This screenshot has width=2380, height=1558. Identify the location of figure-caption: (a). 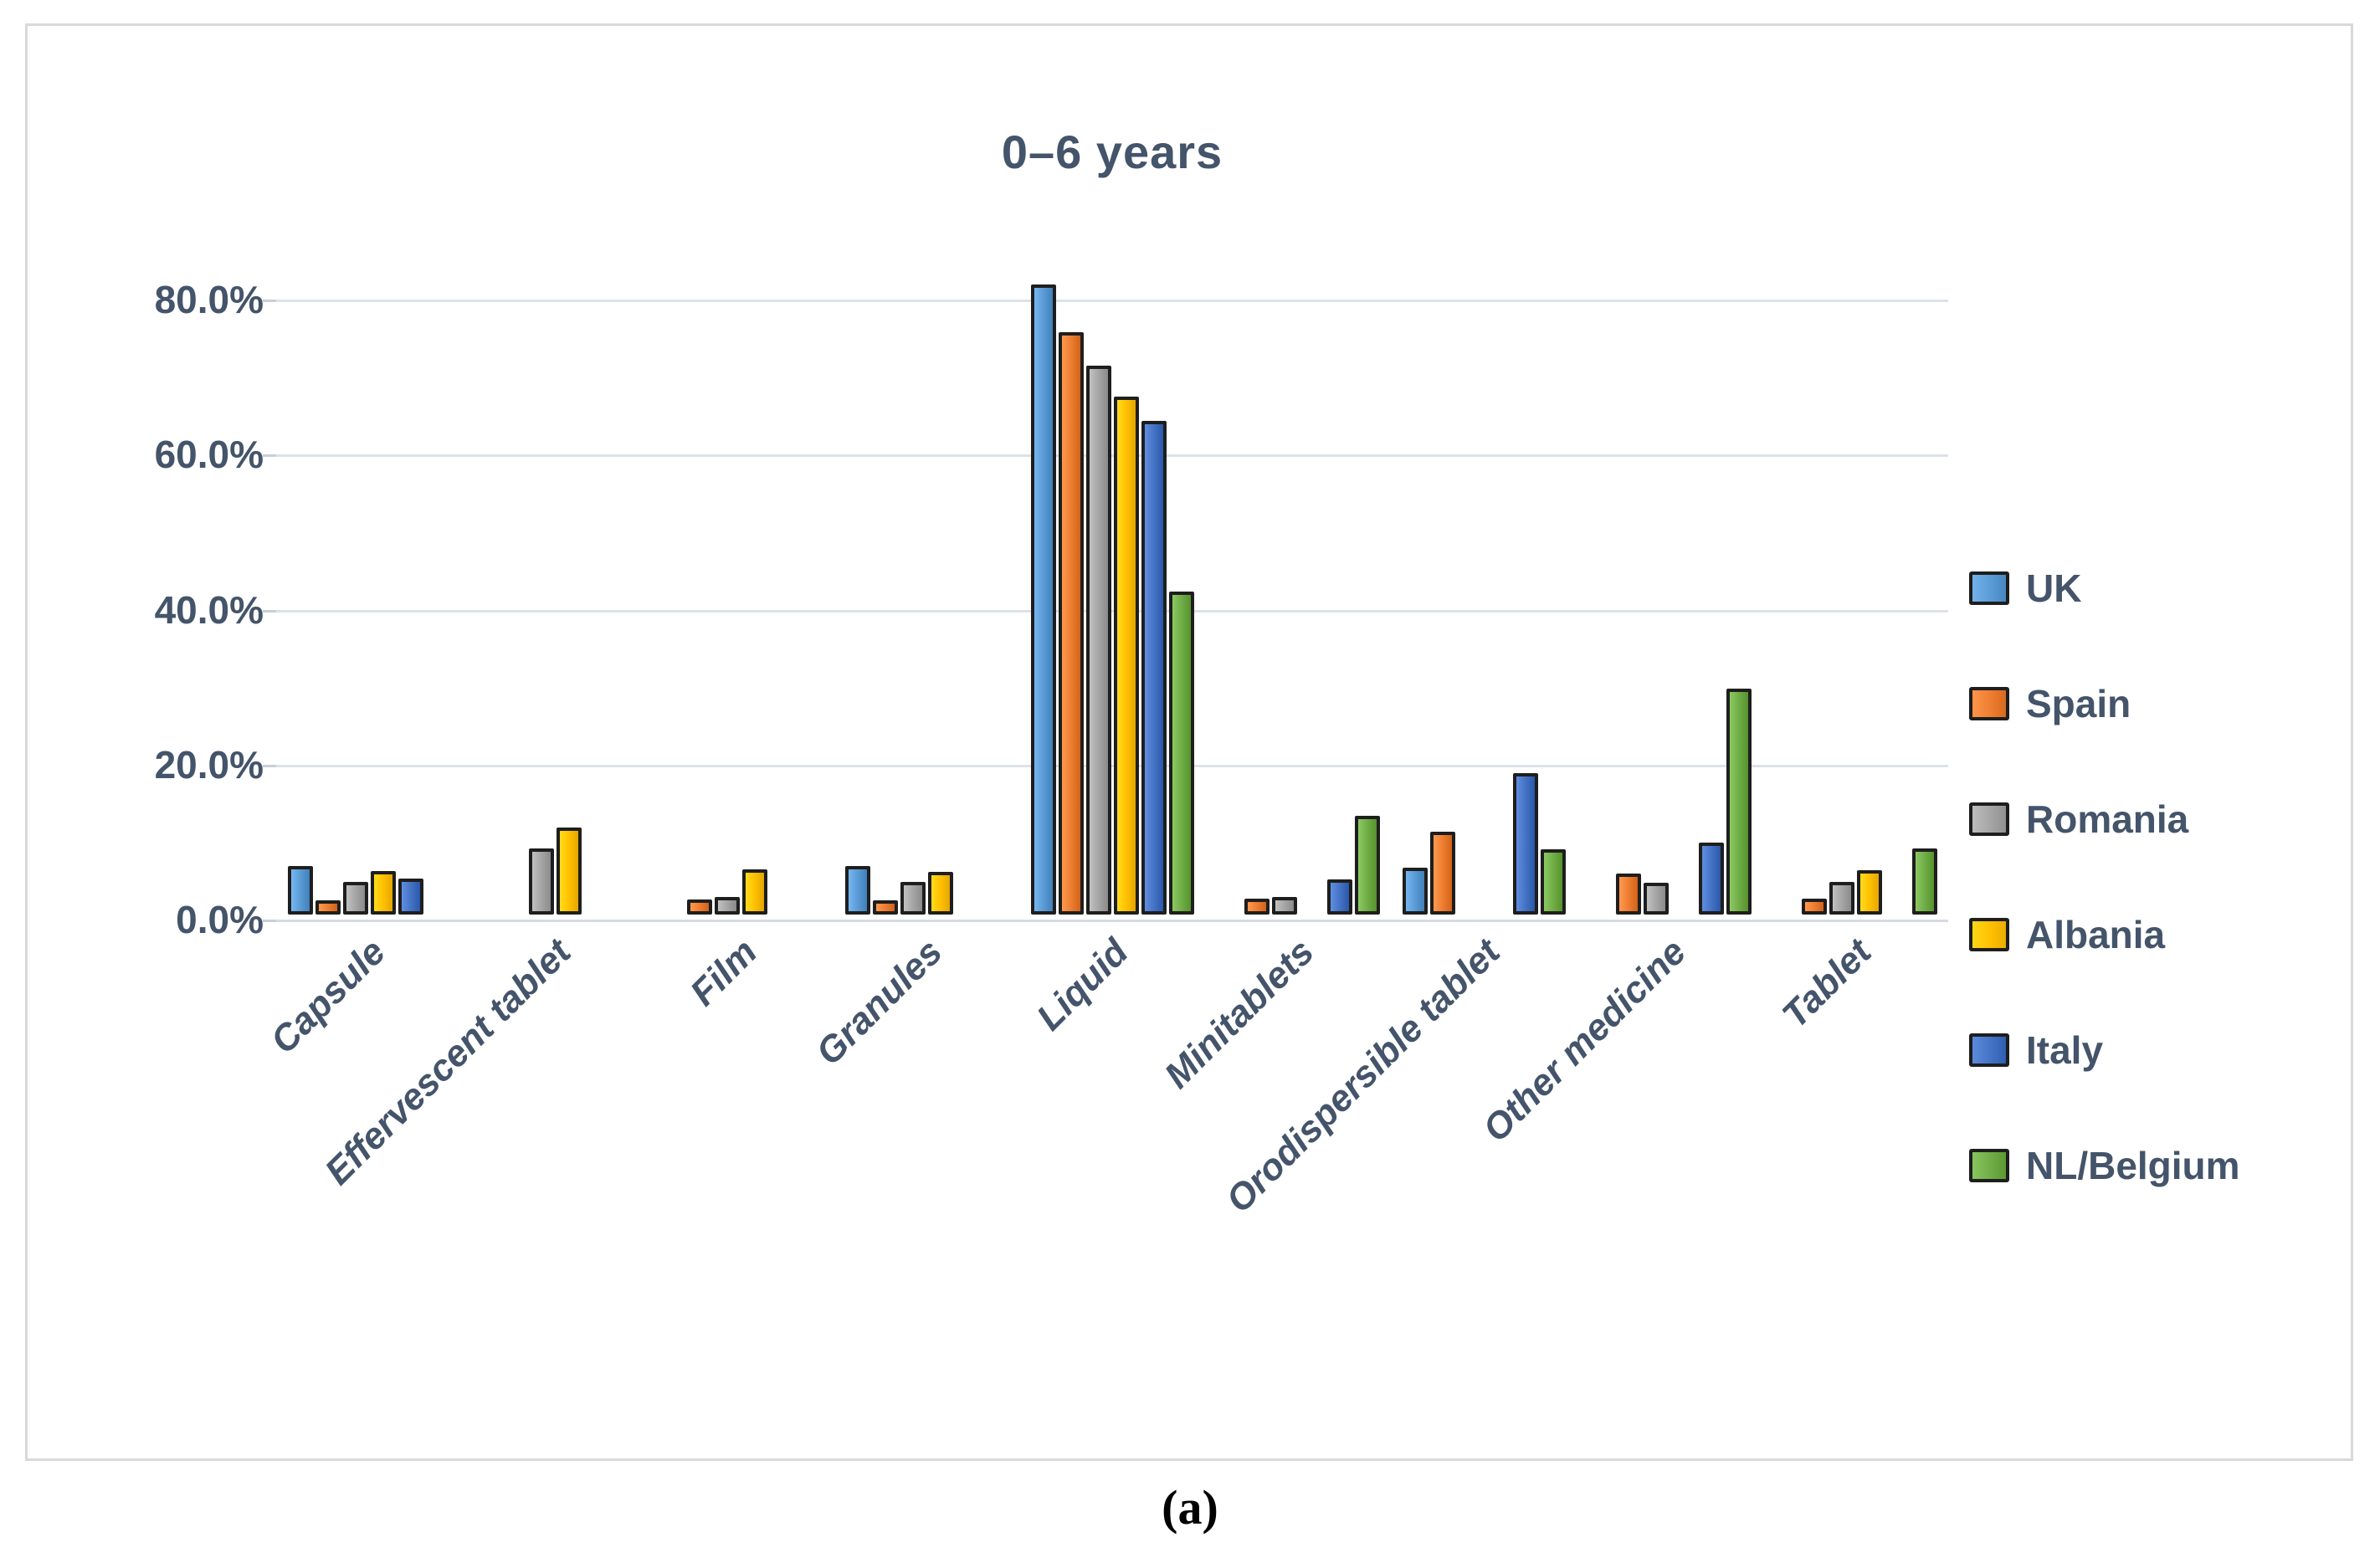
(1190, 1507).